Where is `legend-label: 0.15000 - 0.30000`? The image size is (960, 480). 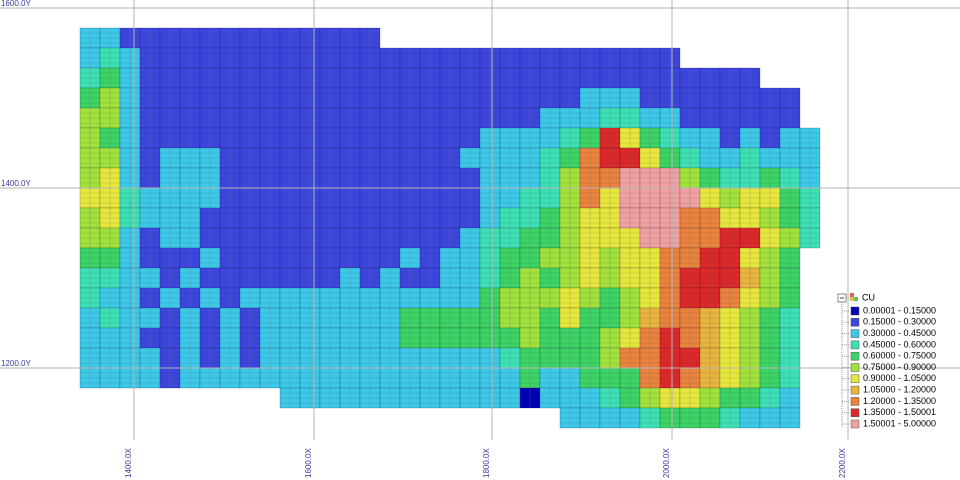 legend-label: 0.15000 - 0.30000 is located at coordinates (899, 322).